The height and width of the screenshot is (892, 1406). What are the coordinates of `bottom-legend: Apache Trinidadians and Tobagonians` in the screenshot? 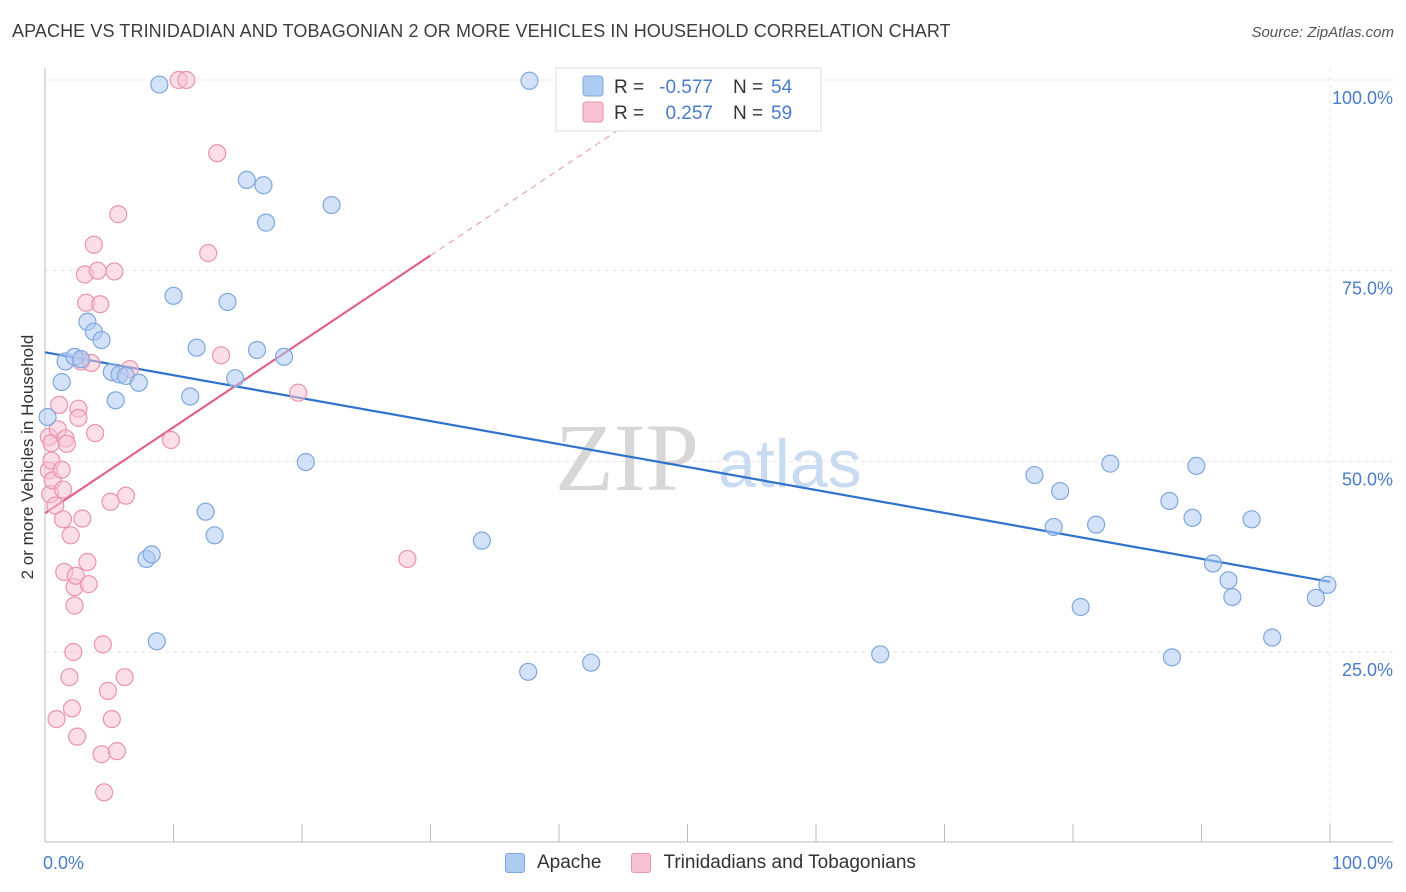 It's located at (725, 863).